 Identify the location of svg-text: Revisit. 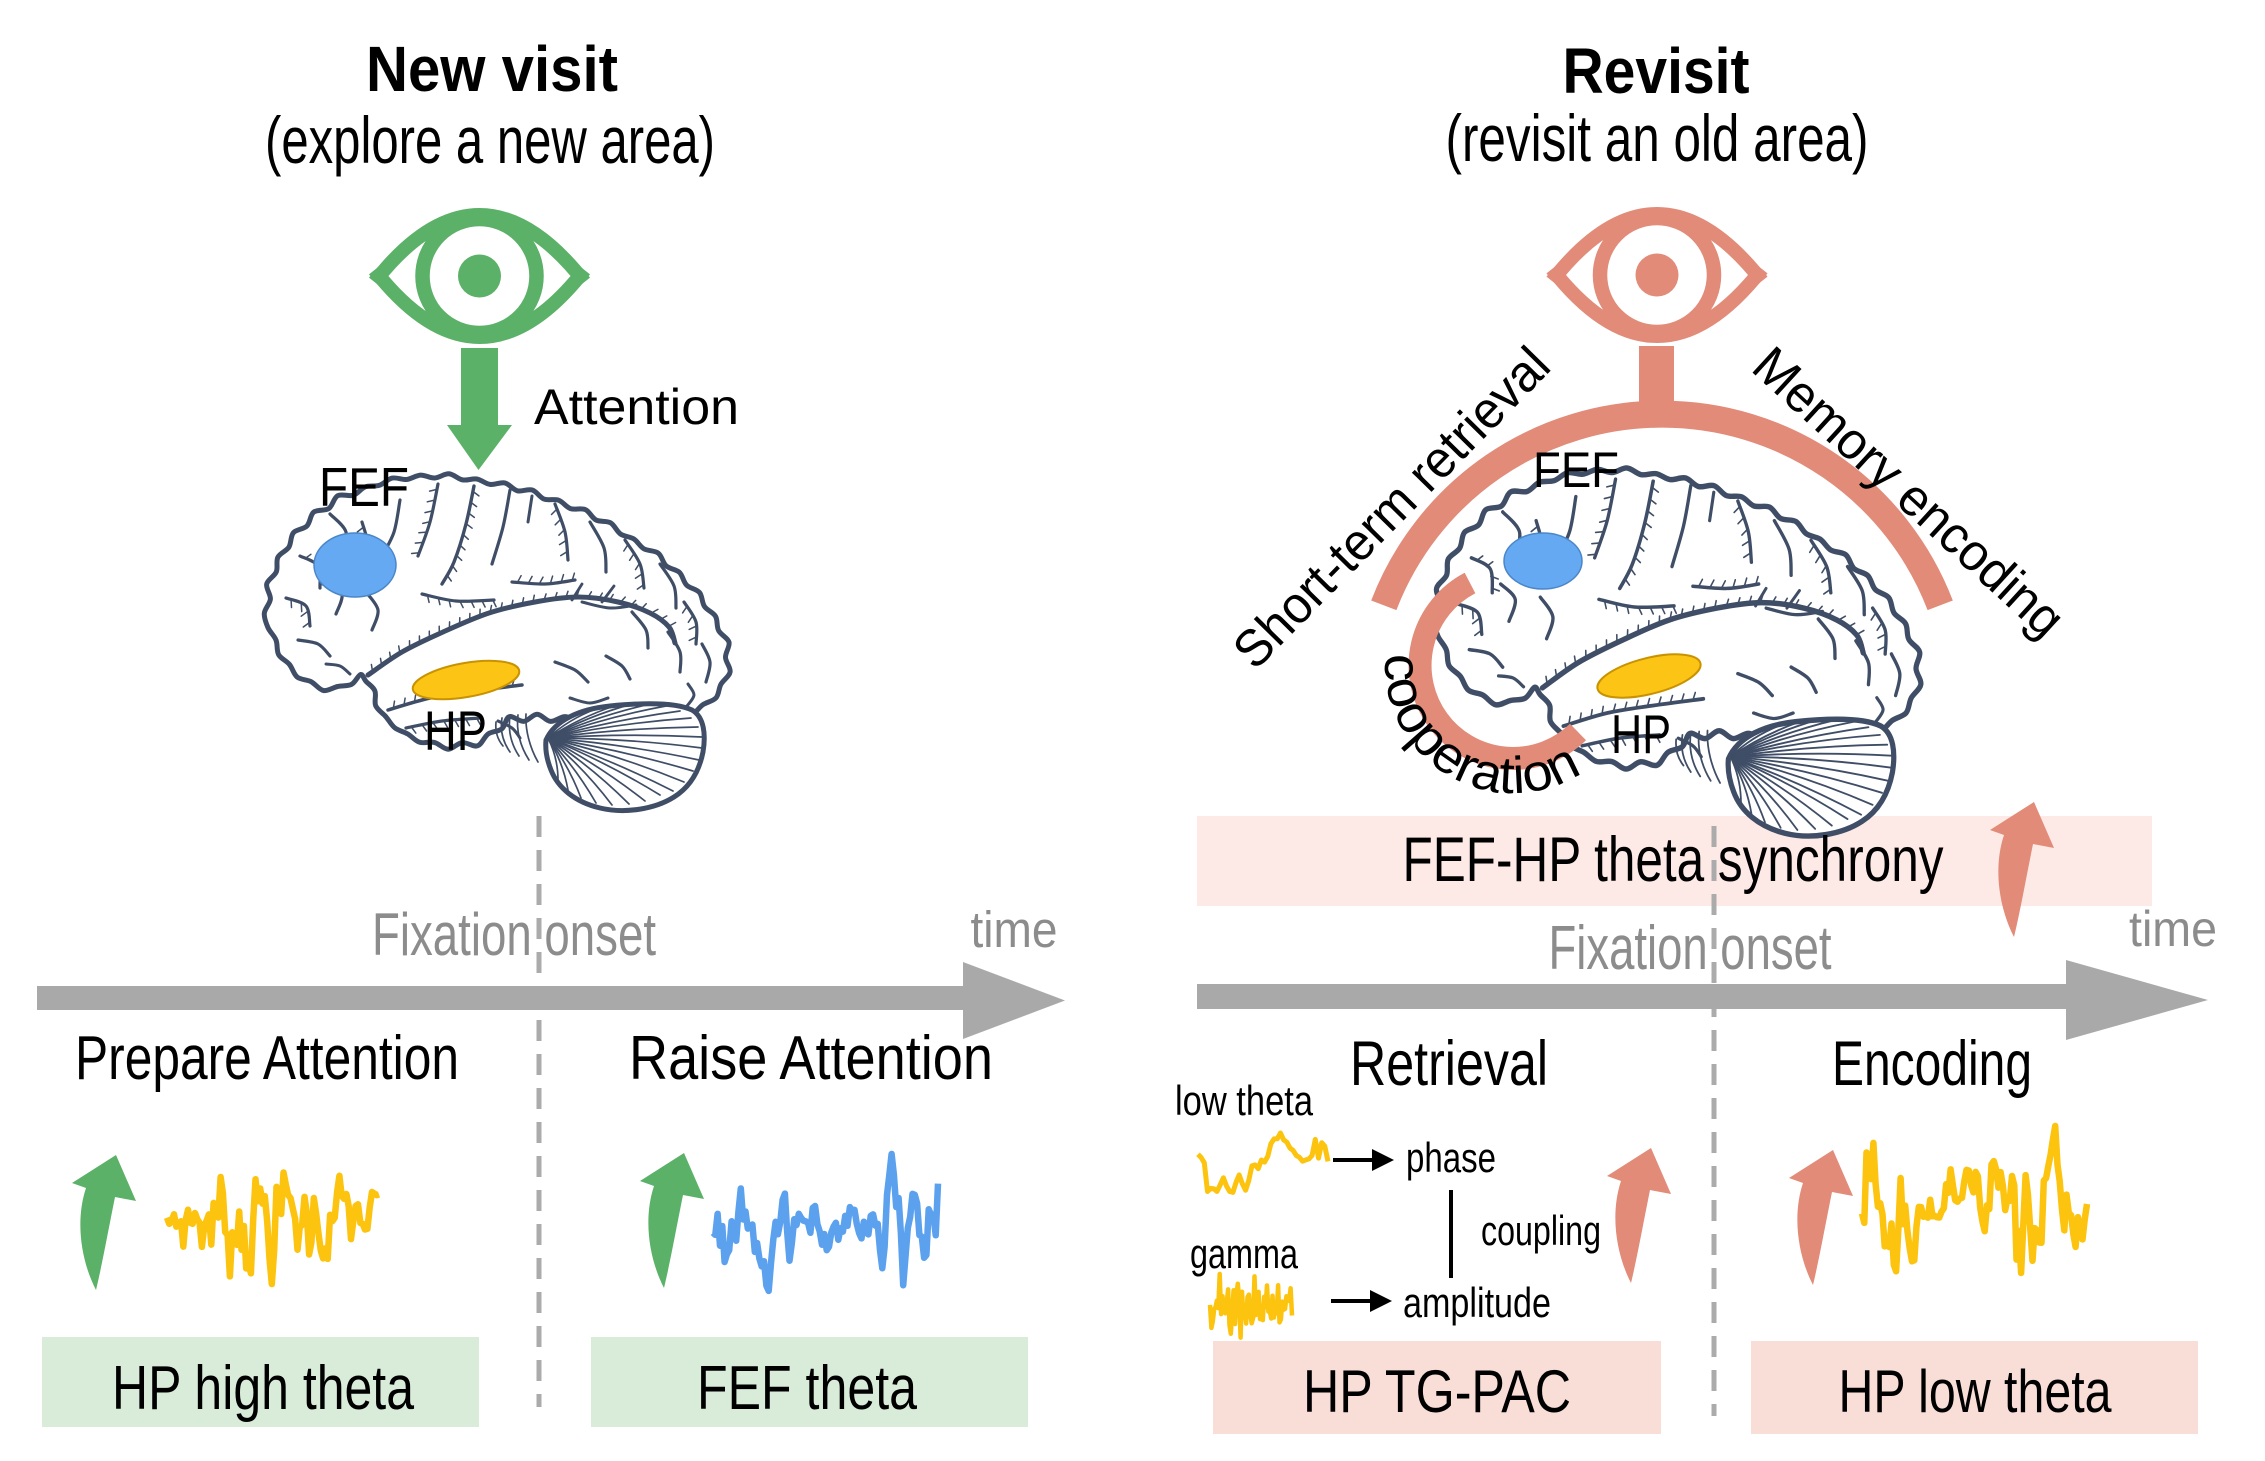
(1656, 71).